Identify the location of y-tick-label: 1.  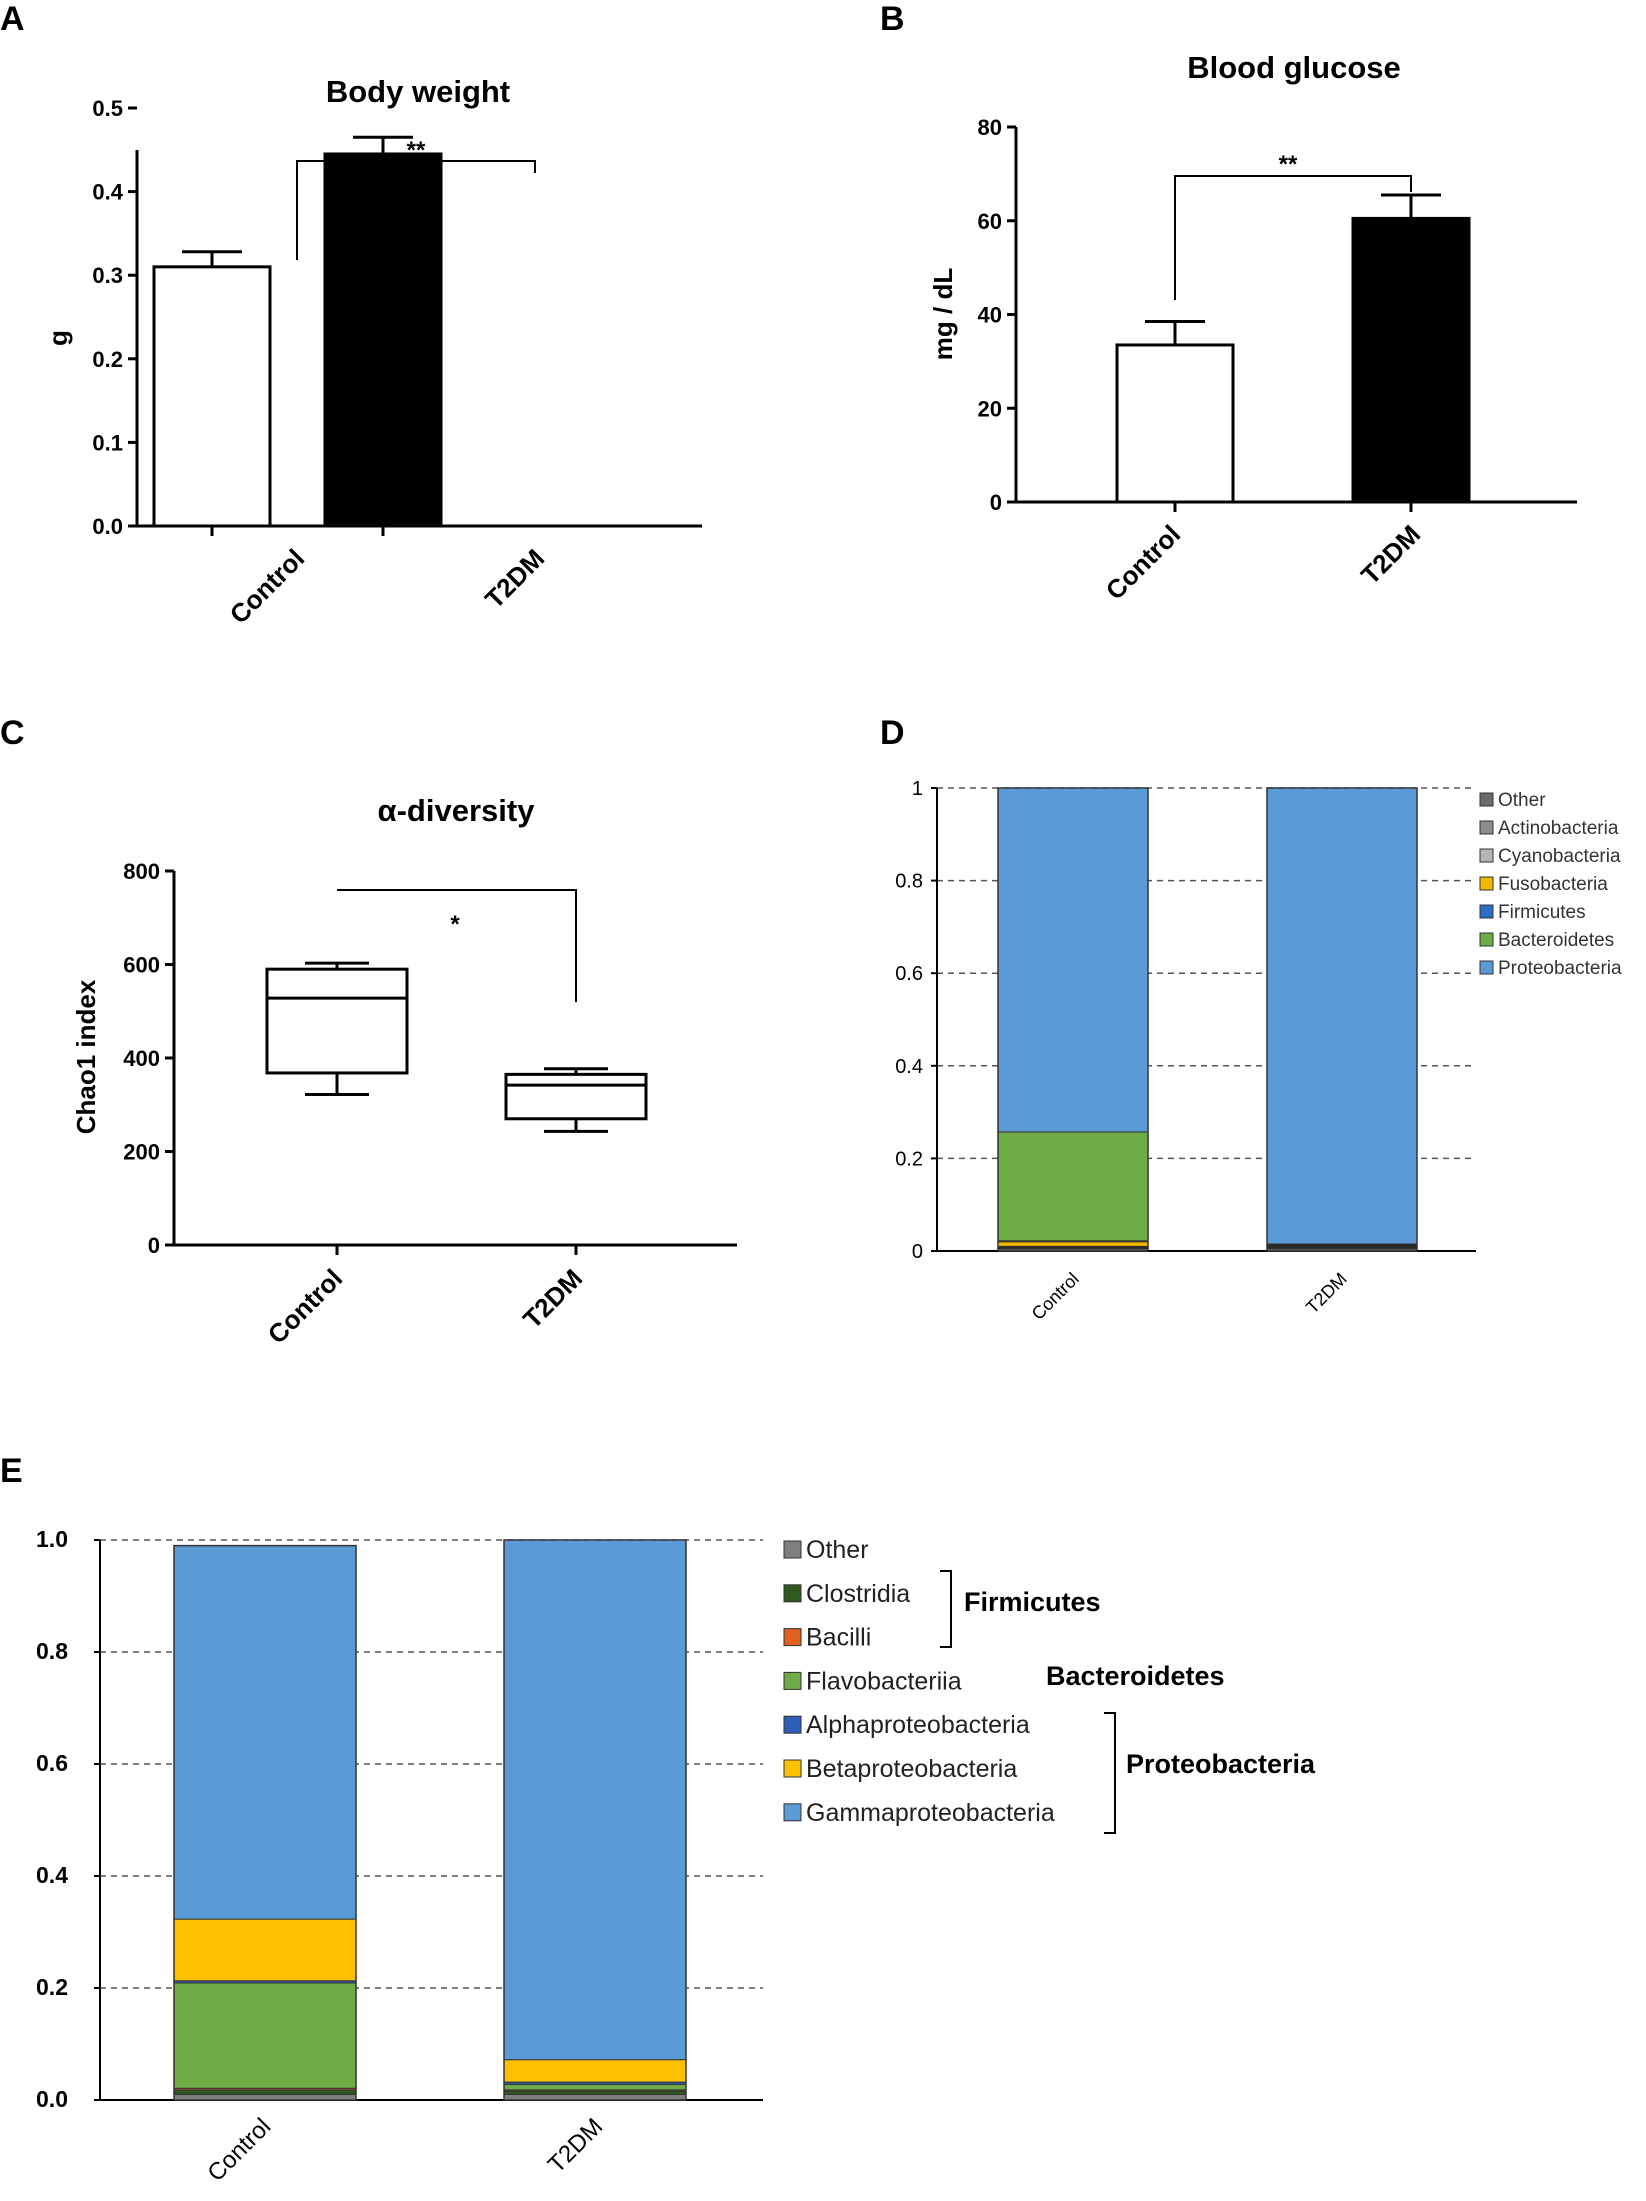
(917, 789).